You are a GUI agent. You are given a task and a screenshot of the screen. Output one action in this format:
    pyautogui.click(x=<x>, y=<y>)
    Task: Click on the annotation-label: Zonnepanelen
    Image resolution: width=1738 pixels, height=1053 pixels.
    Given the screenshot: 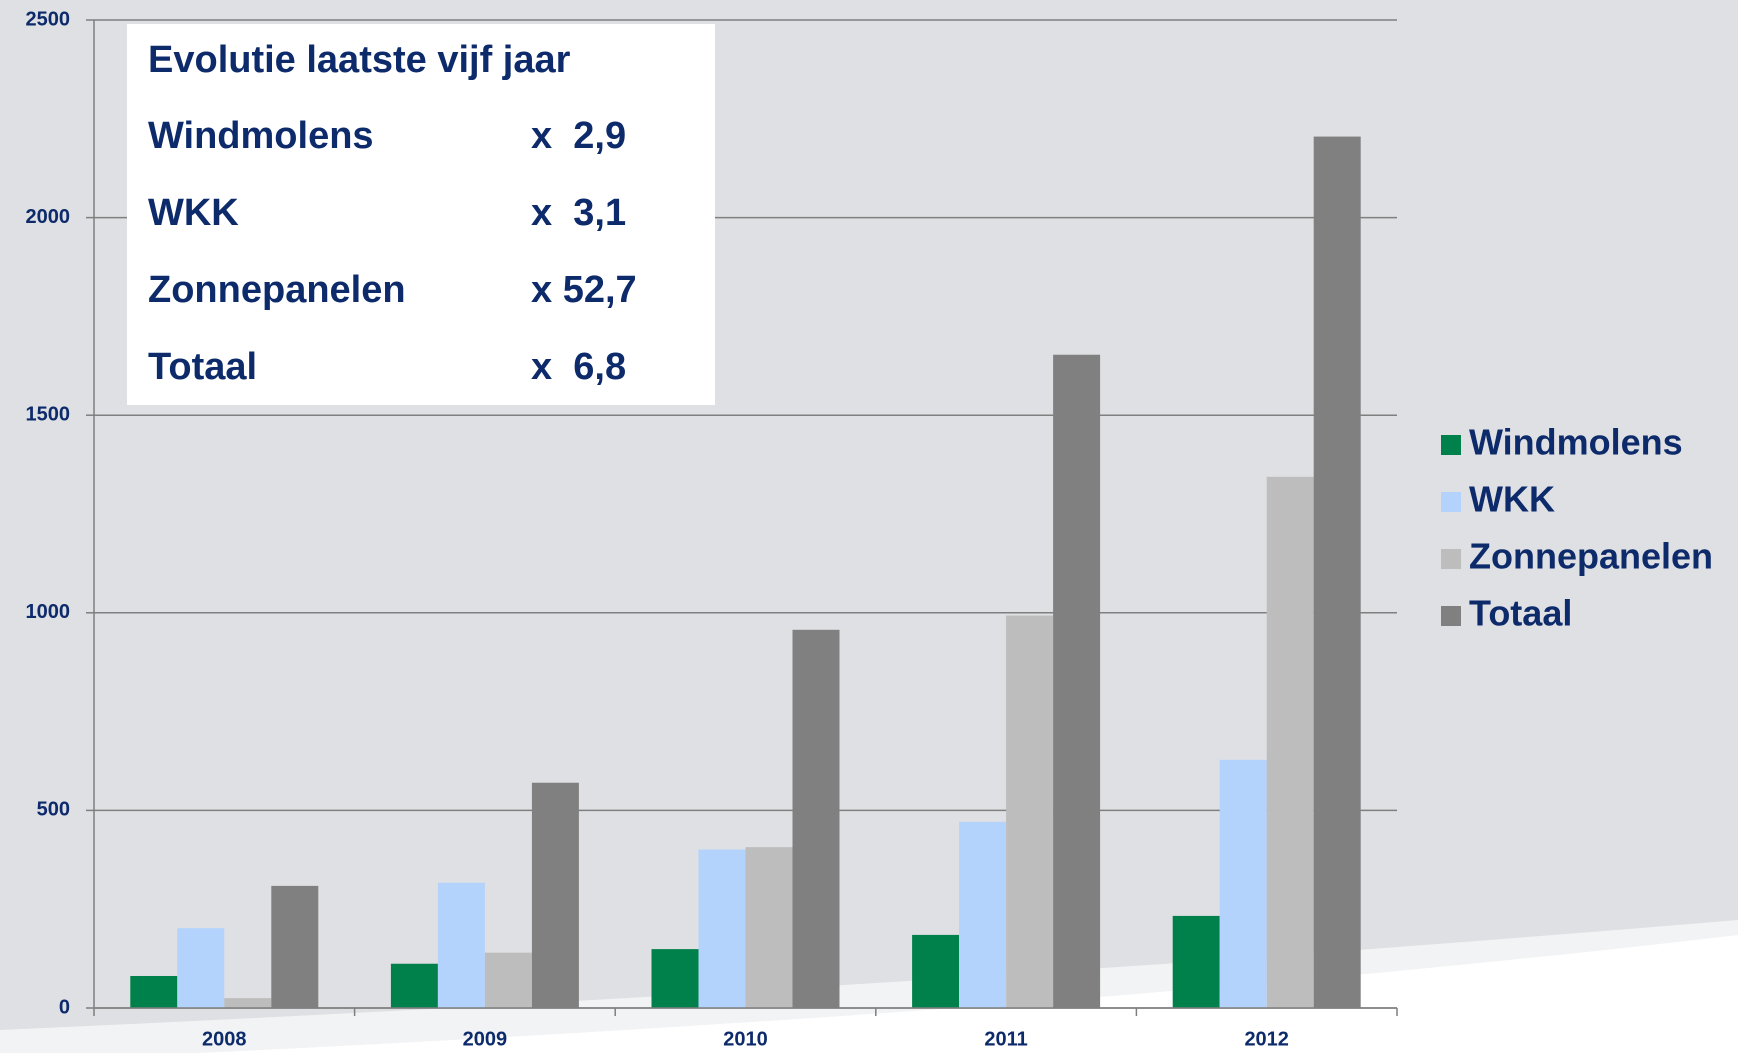 What is the action you would take?
    pyautogui.click(x=277, y=290)
    